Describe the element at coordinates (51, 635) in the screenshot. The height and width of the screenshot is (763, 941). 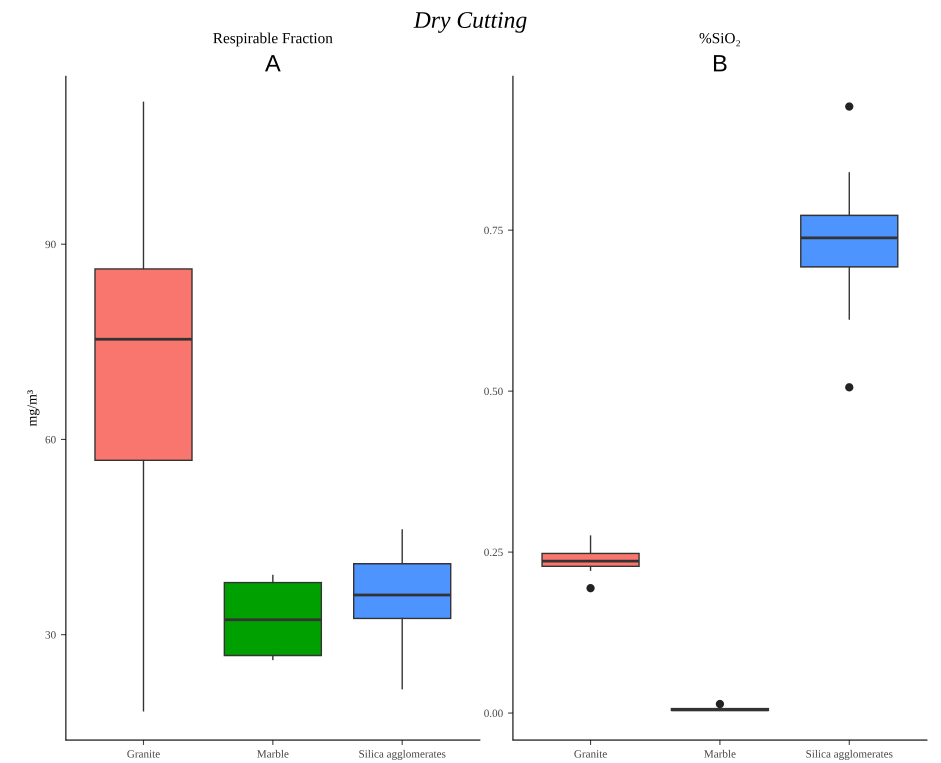
I see `y-tick-label: 30` at that location.